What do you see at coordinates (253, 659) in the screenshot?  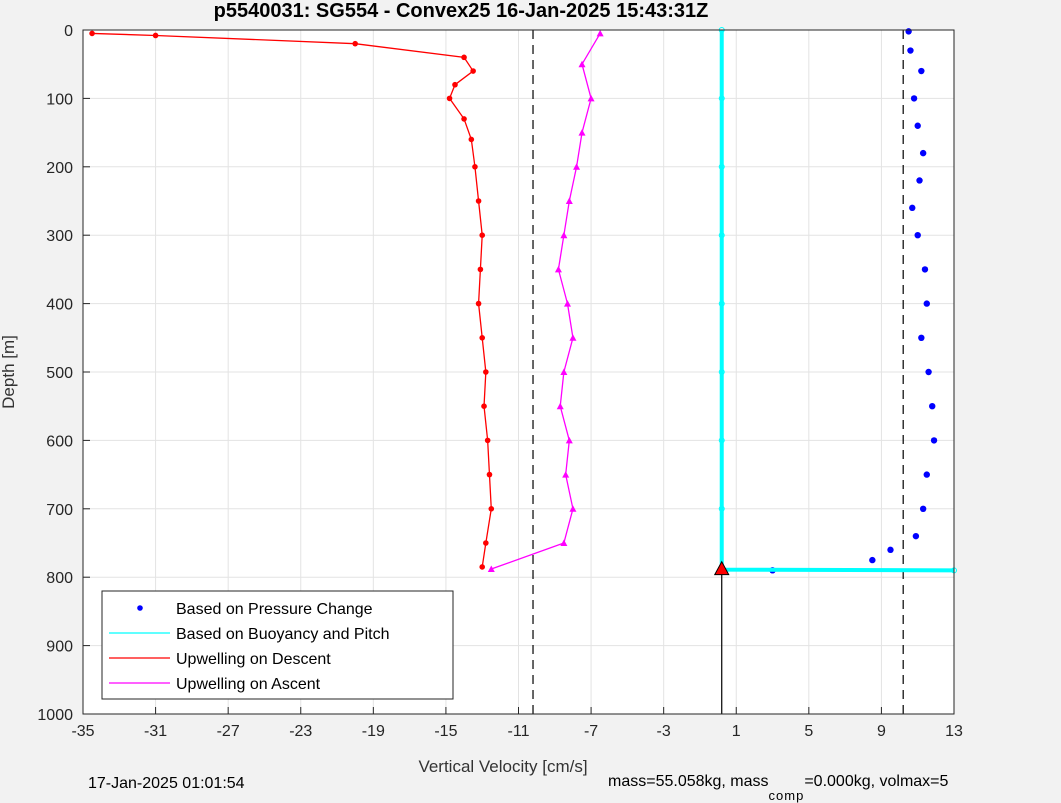 I see `legend-label: Upwelling on Descent` at bounding box center [253, 659].